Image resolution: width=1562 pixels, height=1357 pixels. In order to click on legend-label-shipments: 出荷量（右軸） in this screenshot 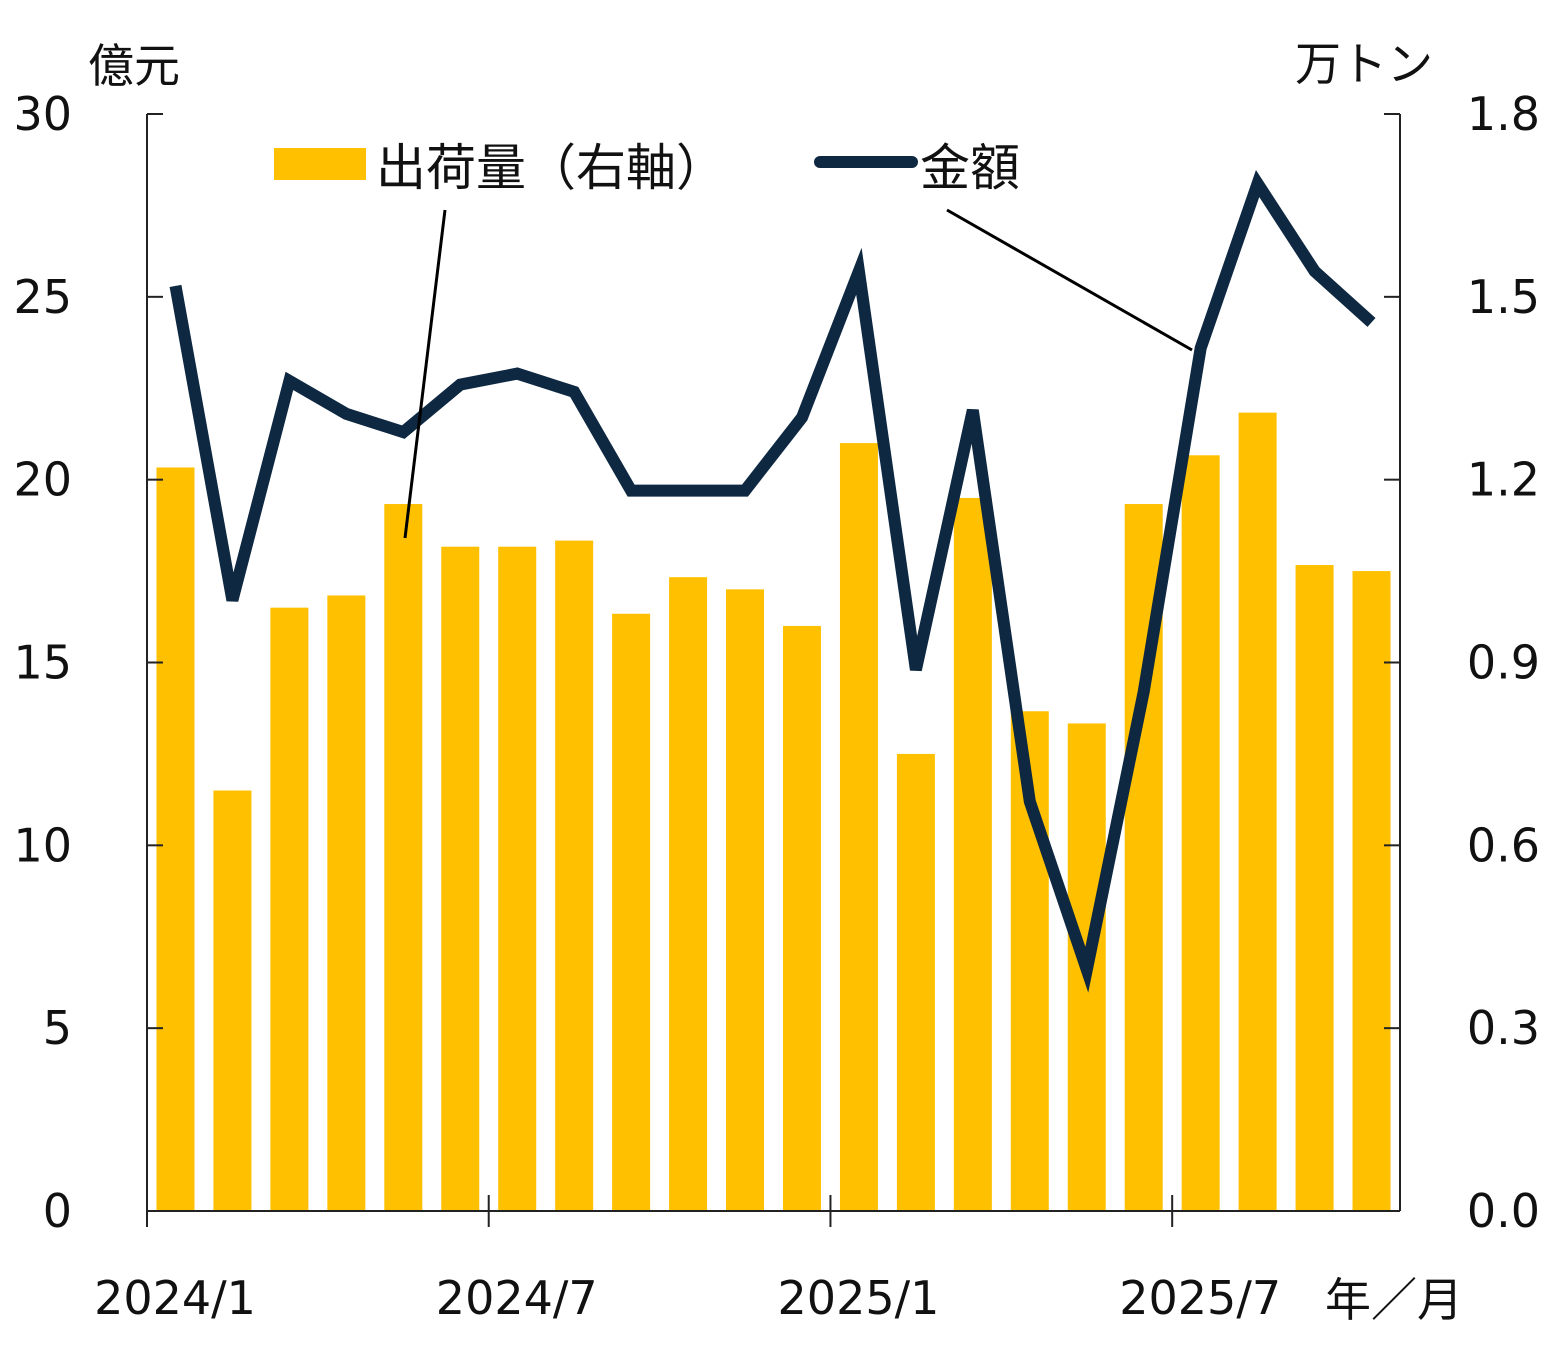, I will do `click(551, 168)`.